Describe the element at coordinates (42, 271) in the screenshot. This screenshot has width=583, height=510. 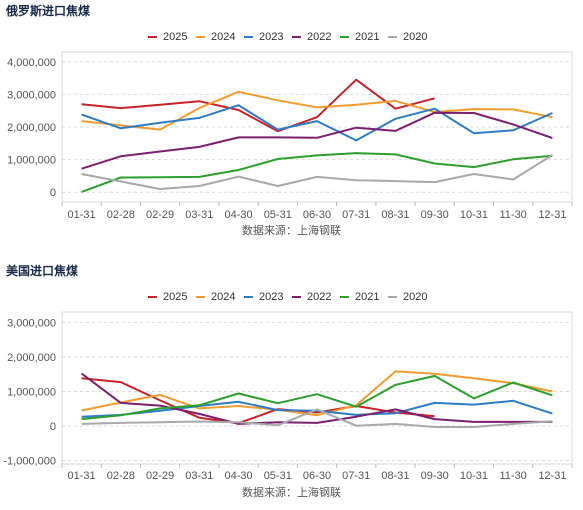
I see `chart-title: 美国进口焦煤` at that location.